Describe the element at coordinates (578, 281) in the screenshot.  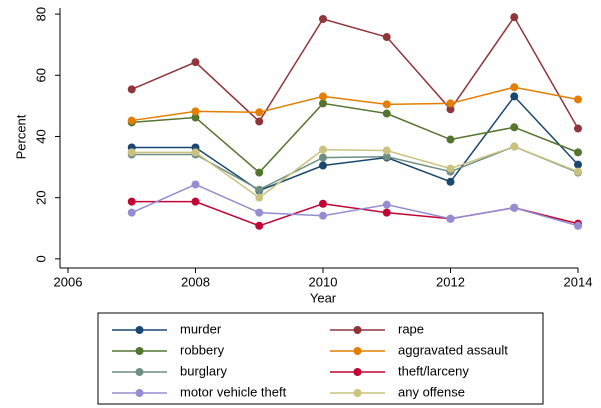
I see `x-tick-label: 2014` at that location.